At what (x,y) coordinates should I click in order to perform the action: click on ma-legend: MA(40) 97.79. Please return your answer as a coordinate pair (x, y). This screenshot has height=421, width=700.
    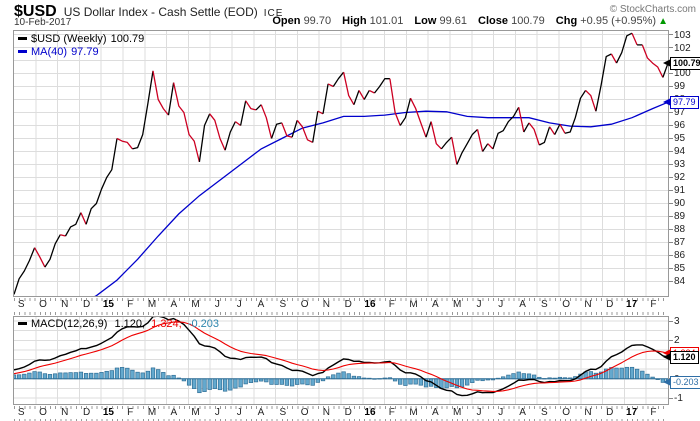
    Looking at the image, I should click on (58, 52).